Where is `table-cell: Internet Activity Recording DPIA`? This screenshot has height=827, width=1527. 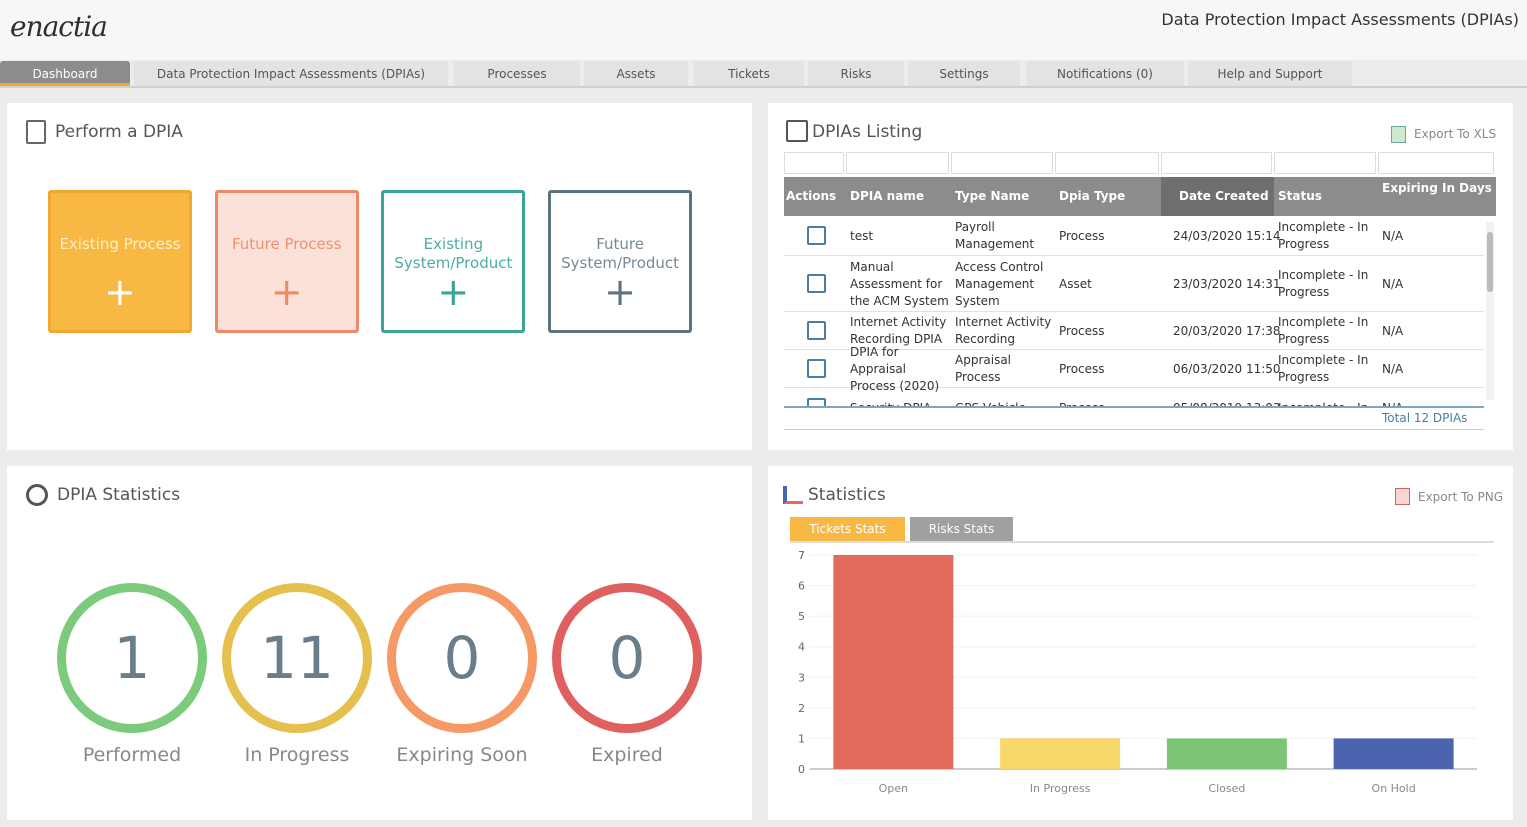
table-cell: Internet Activity Recording DPIA is located at coordinates (898, 330).